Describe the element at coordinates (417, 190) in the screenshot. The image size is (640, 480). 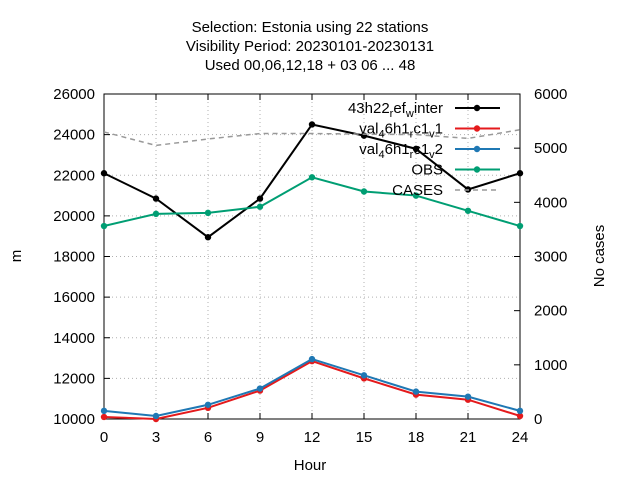
I see `legend-label-4: CASES` at that location.